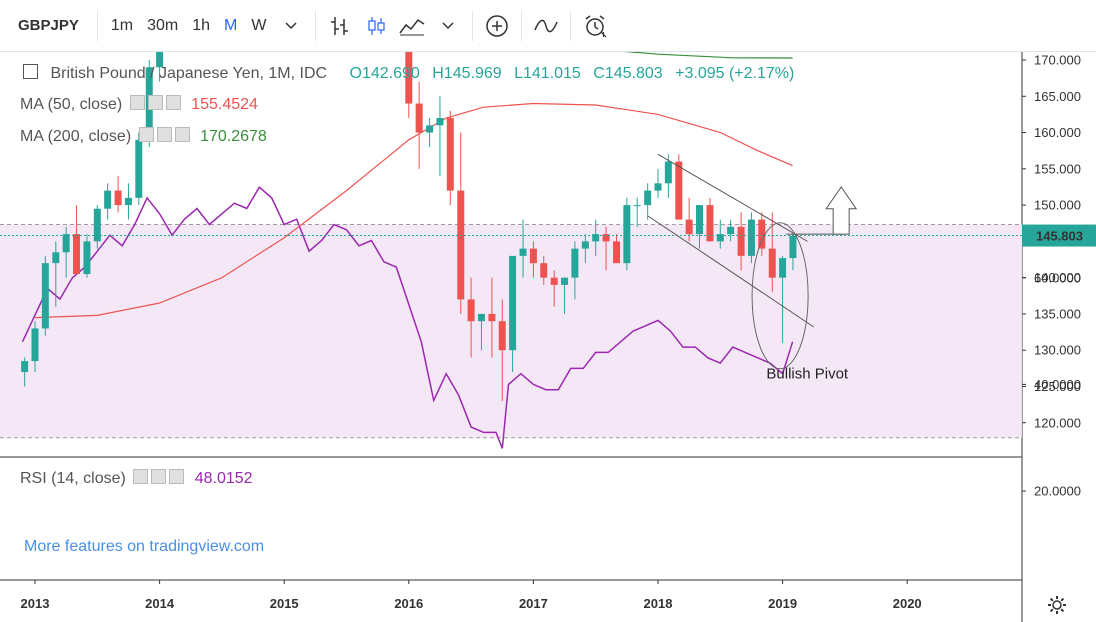 The image size is (1096, 622). Describe the element at coordinates (30, 71) in the screenshot. I see `collapse-icon` at that location.